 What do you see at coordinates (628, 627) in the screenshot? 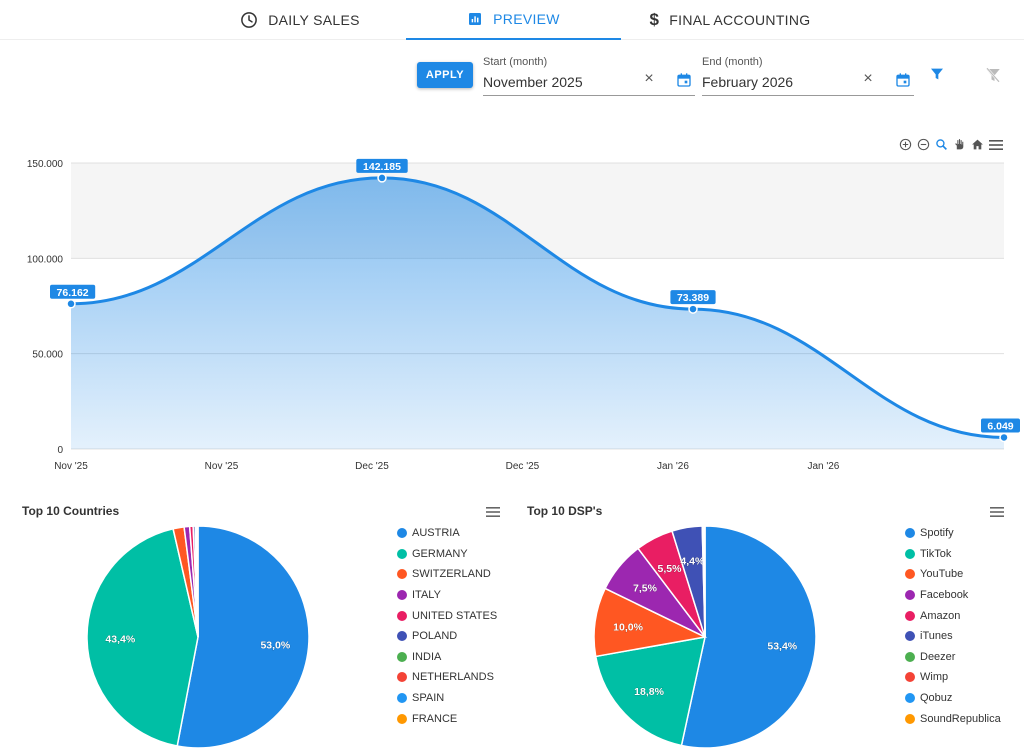
I see `slice-label: 10,0%` at bounding box center [628, 627].